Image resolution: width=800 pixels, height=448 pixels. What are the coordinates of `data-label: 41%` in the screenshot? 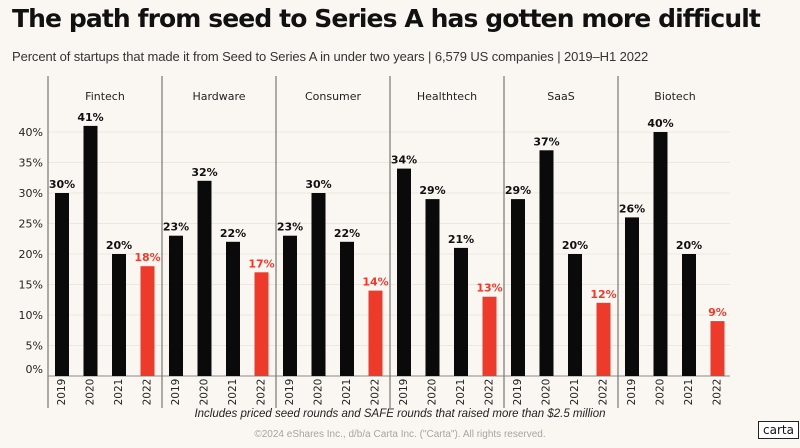 It's located at (90, 117).